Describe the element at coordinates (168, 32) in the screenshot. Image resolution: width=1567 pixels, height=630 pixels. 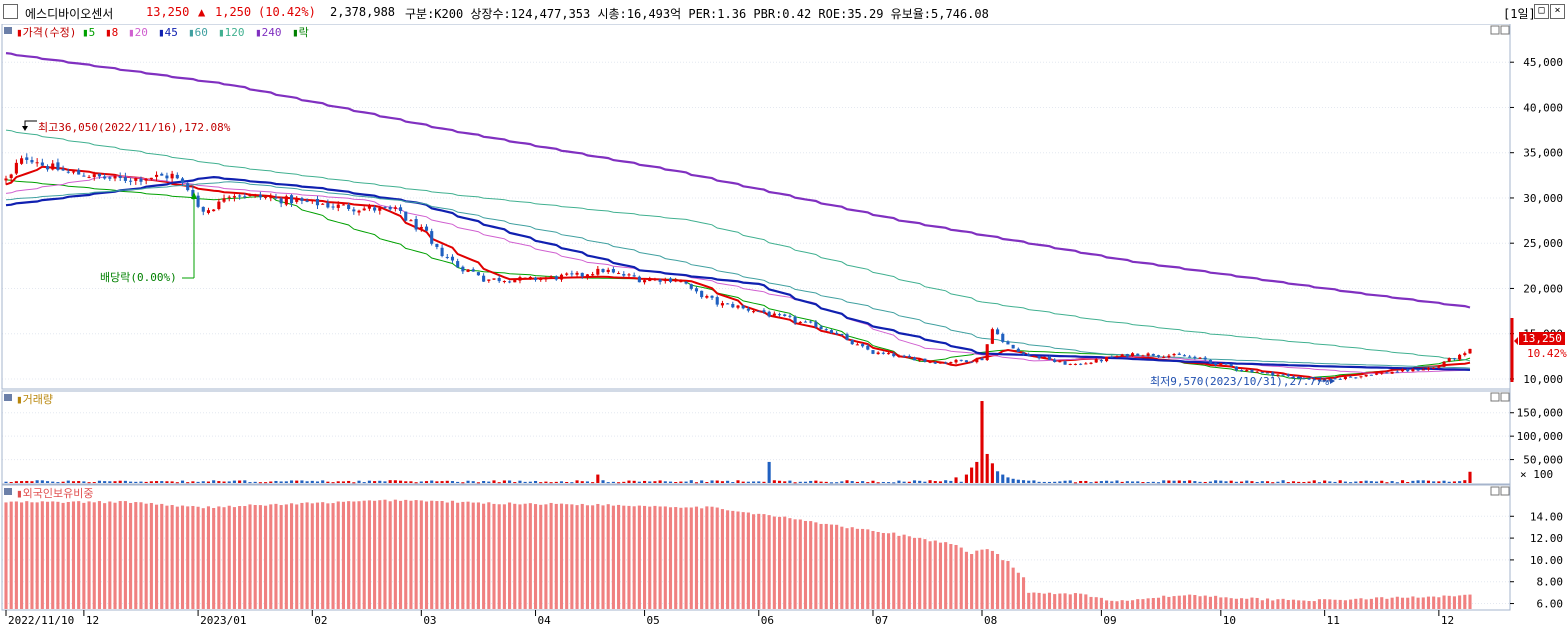
I see `legend-ma-45: ▮45` at that location.